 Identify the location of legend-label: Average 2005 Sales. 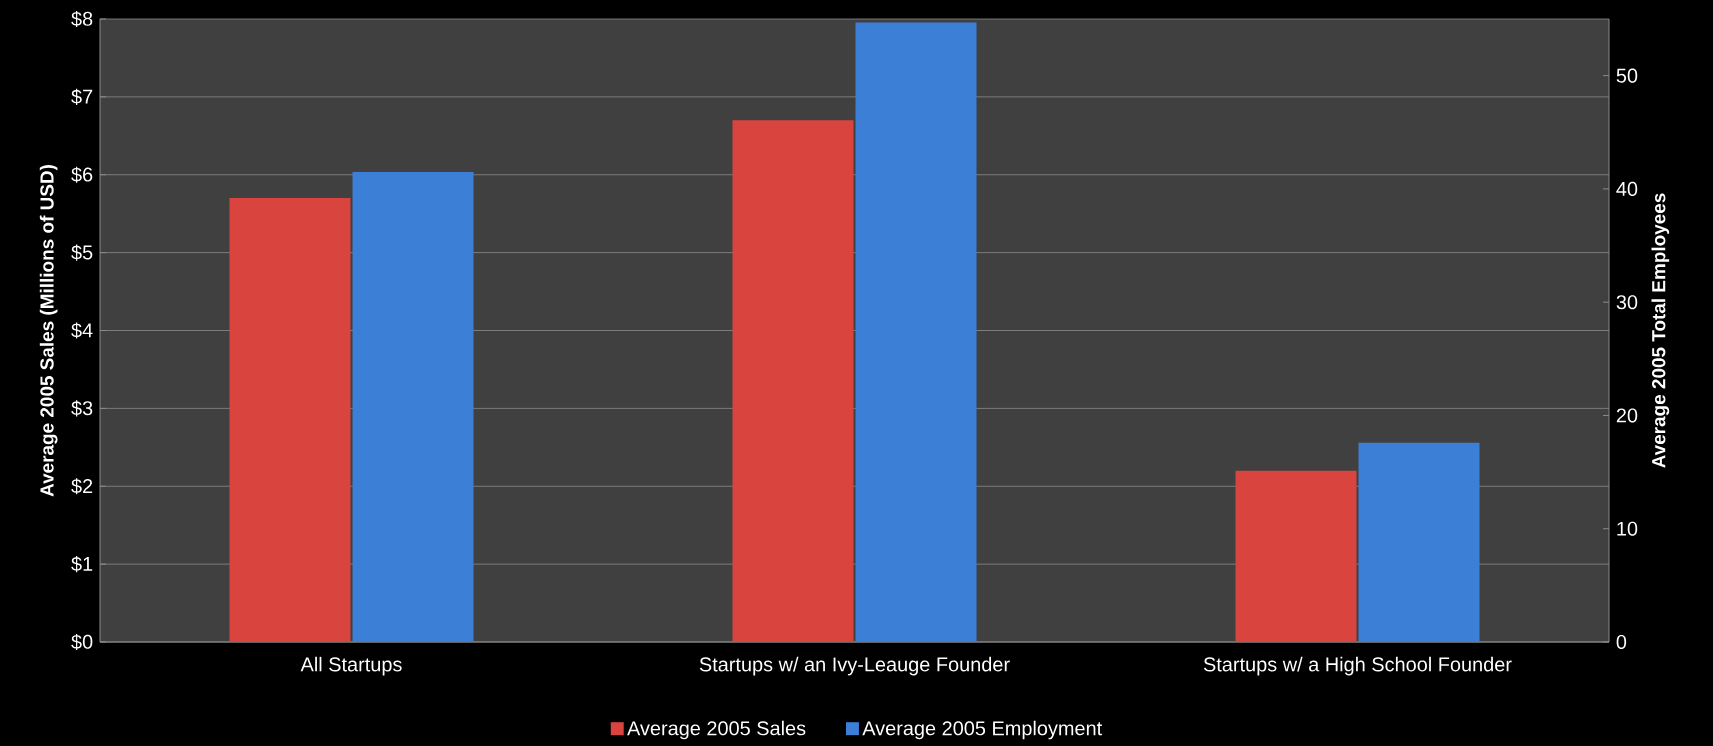
(716, 730).